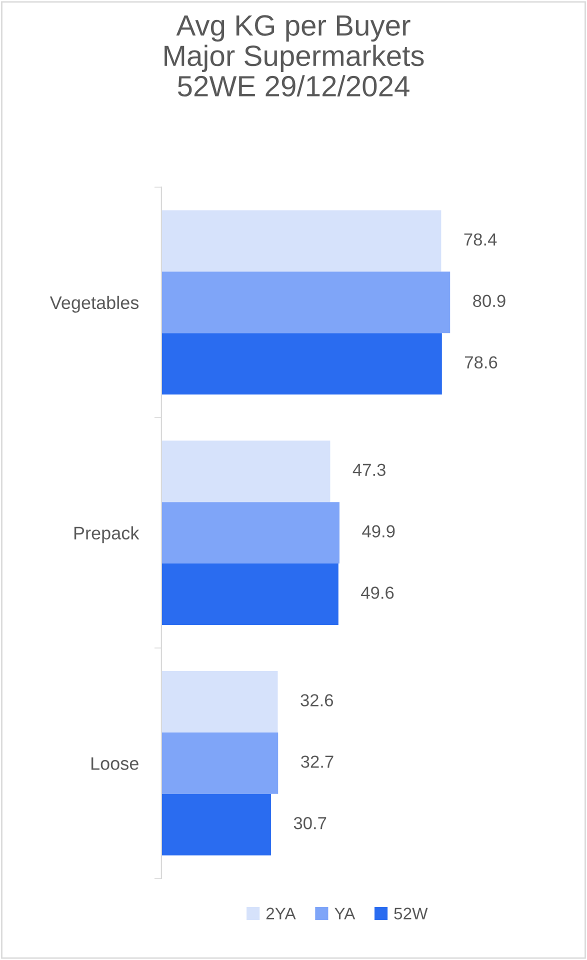 Image resolution: width=587 pixels, height=960 pixels. I want to click on chart-title: Avg KG per Buyer Major Supermarkets 52WE 29/12/2024, so click(294, 56).